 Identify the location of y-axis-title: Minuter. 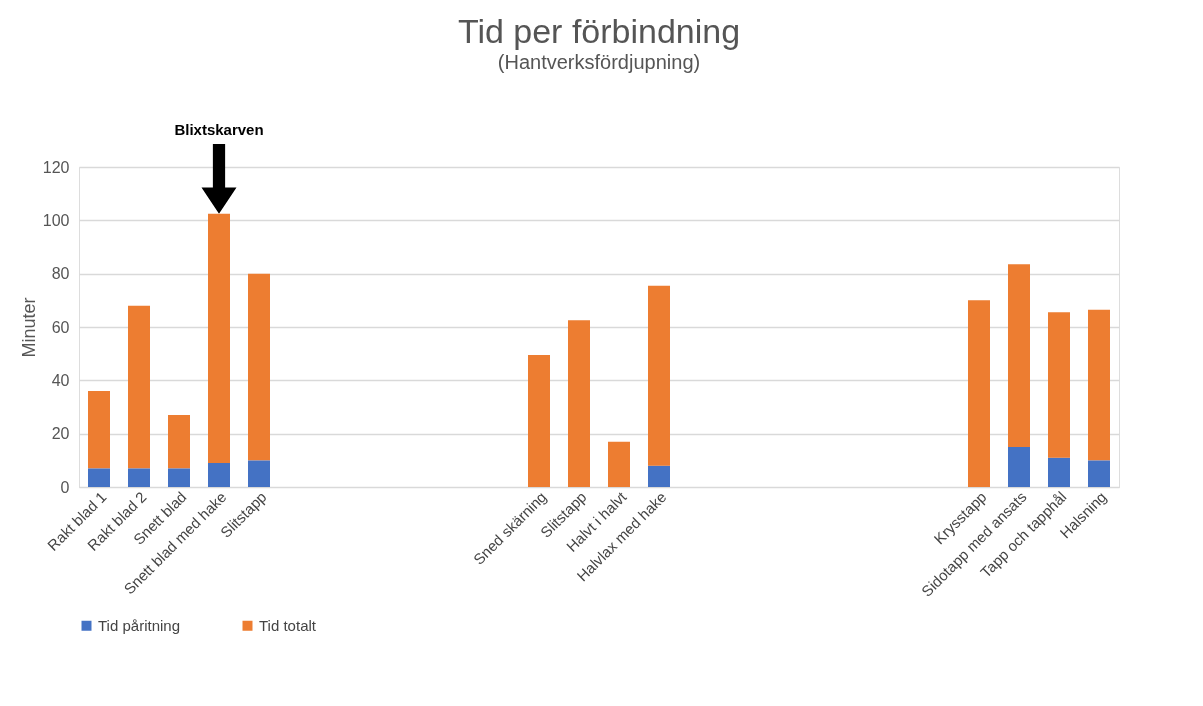
(28, 327).